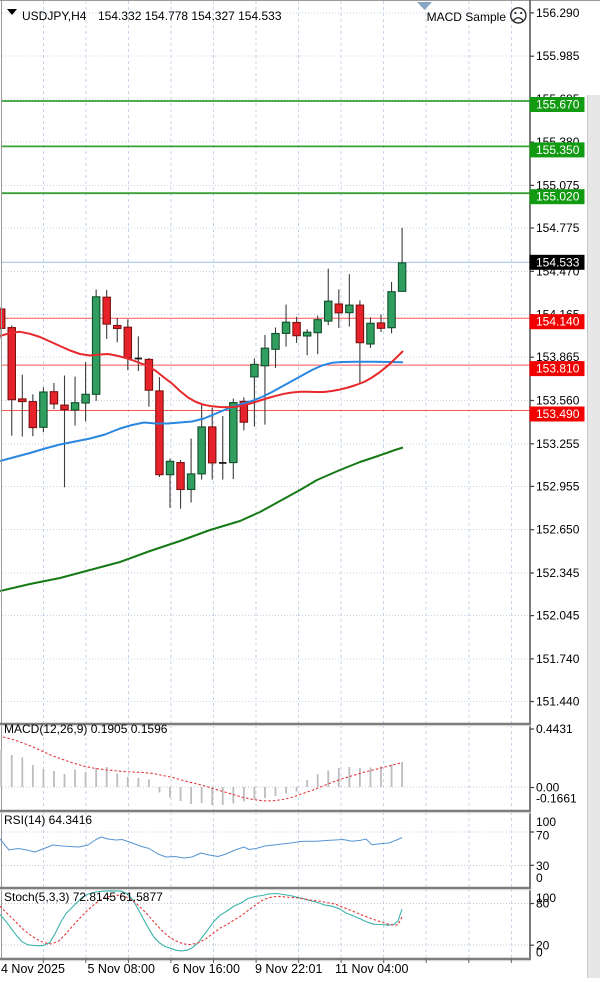  What do you see at coordinates (554, 729) in the screenshot?
I see `svg-text: 0.4431` at bounding box center [554, 729].